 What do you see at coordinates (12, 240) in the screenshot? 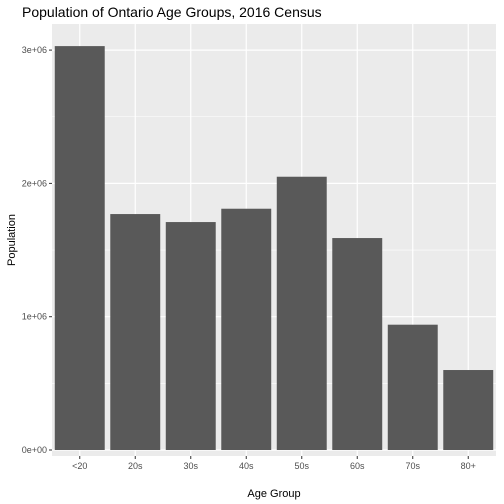
I see `y-axis-title: Population` at bounding box center [12, 240].